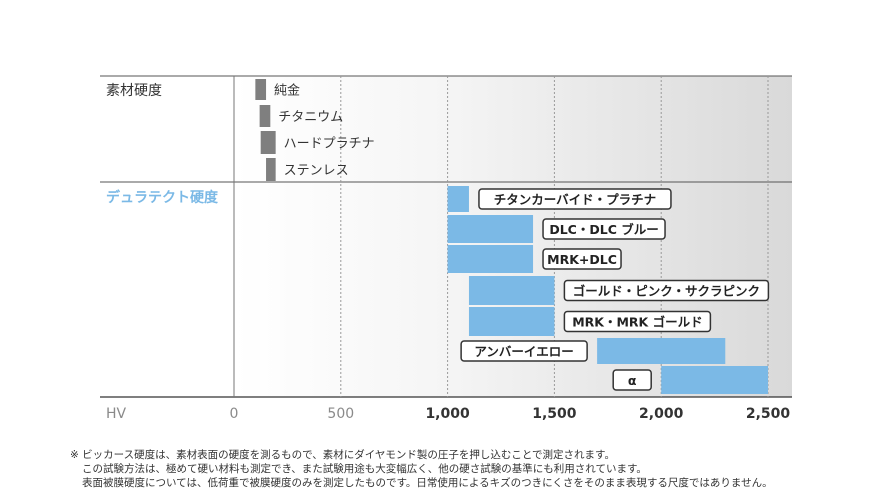 The width and height of the screenshot is (880, 500). What do you see at coordinates (310, 117) in the screenshot?
I see `material-bar-label: チタニウム` at bounding box center [310, 117].